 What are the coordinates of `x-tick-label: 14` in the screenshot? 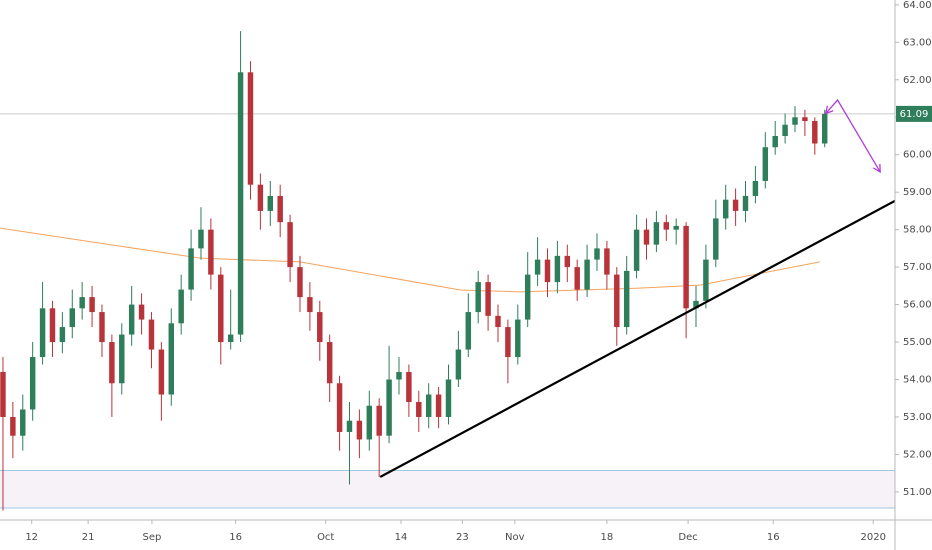 It's located at (401, 537).